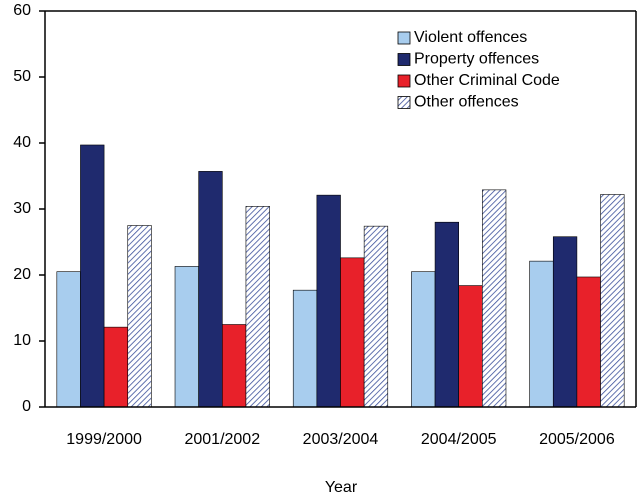 The height and width of the screenshot is (496, 637). Describe the element at coordinates (487, 80) in the screenshot. I see `legend-label: Other Criminal Code` at that location.